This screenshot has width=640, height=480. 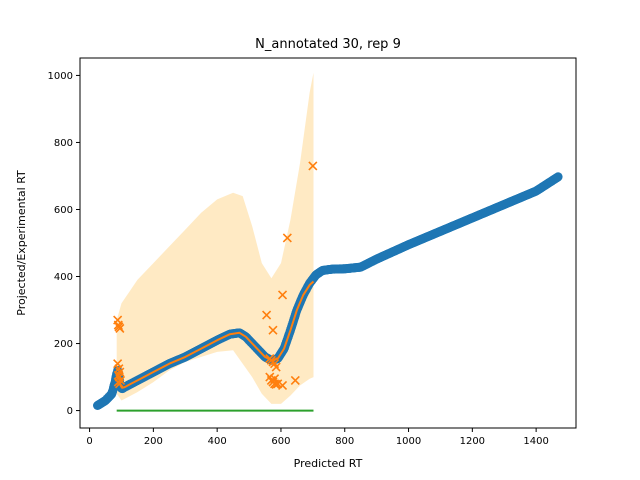 I want to click on projected-point, so click(x=558, y=177).